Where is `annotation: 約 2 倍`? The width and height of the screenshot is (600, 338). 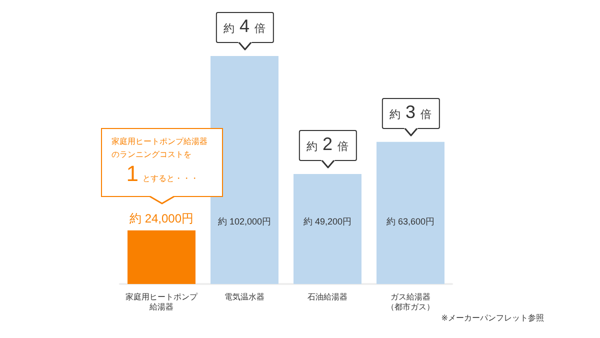
annotation: 約 2 倍 is located at coordinates (327, 144).